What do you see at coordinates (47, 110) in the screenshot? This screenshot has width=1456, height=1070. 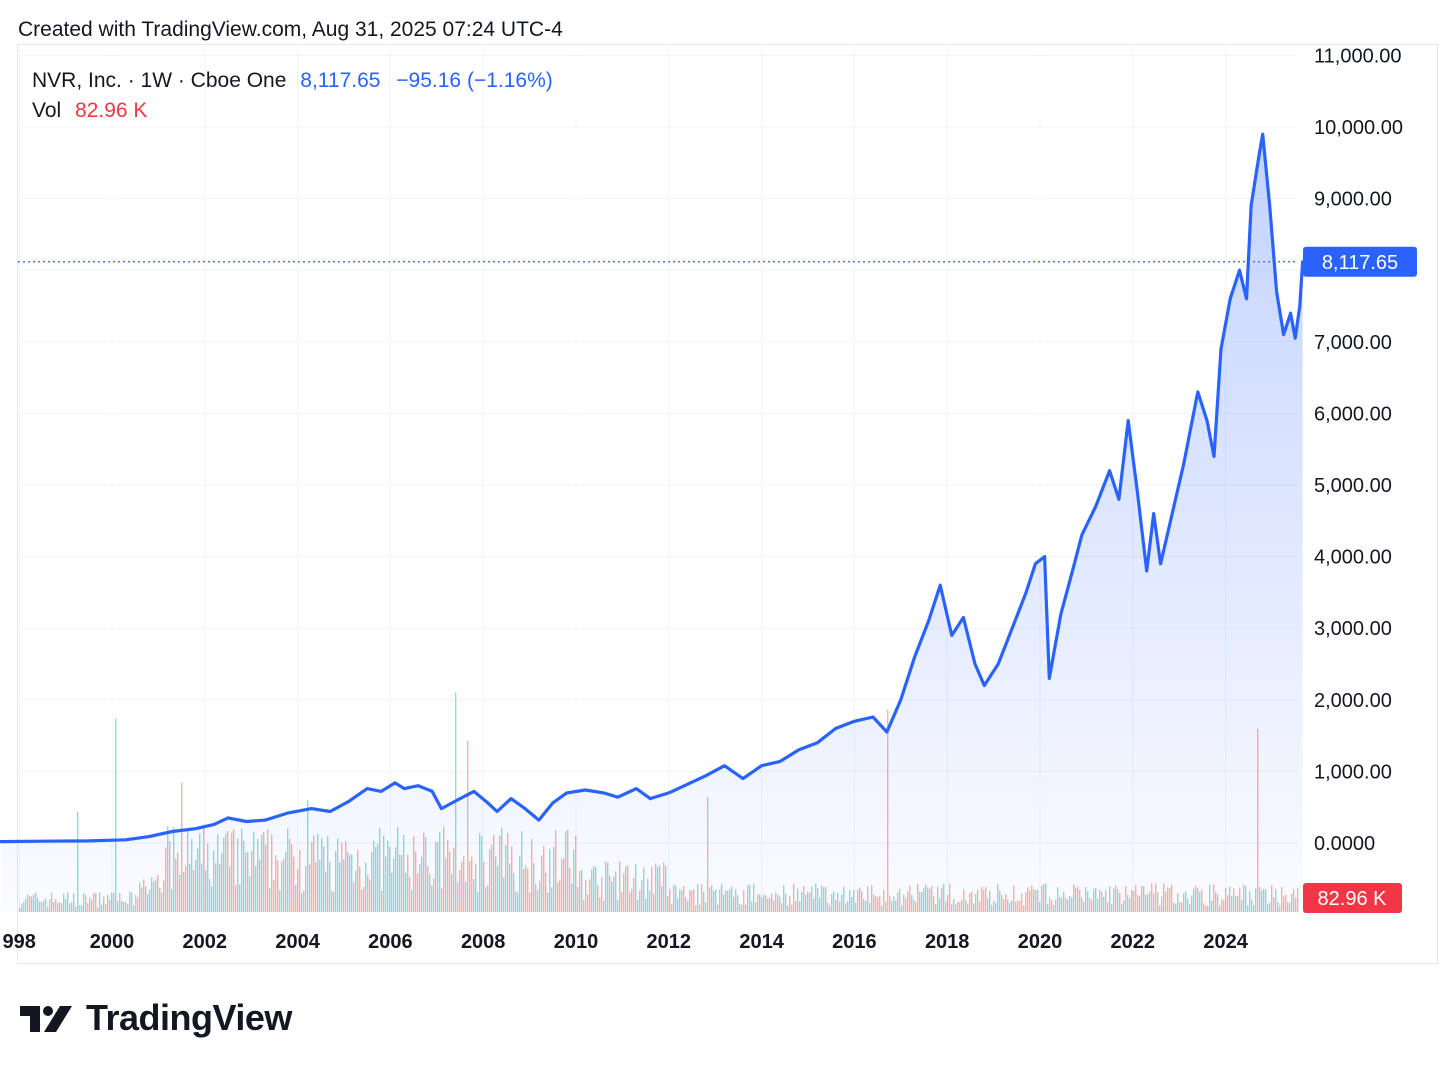 I see `legend-volume-label: Vol` at bounding box center [47, 110].